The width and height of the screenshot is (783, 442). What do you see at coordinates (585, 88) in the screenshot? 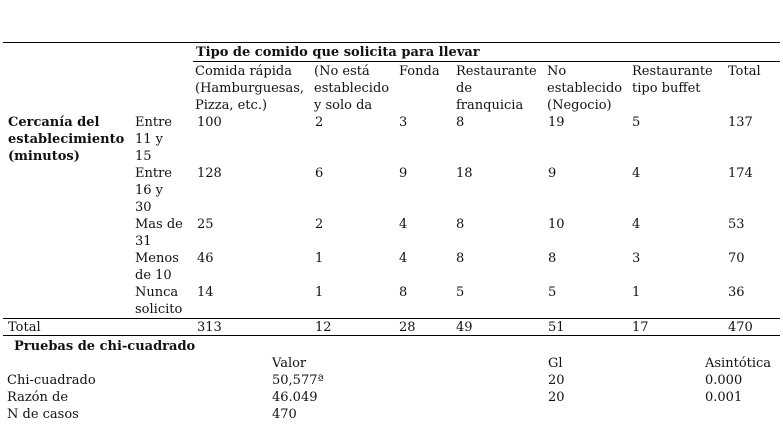
I see `col-header-no-establecido: No establecido (Negocio)` at bounding box center [585, 88].